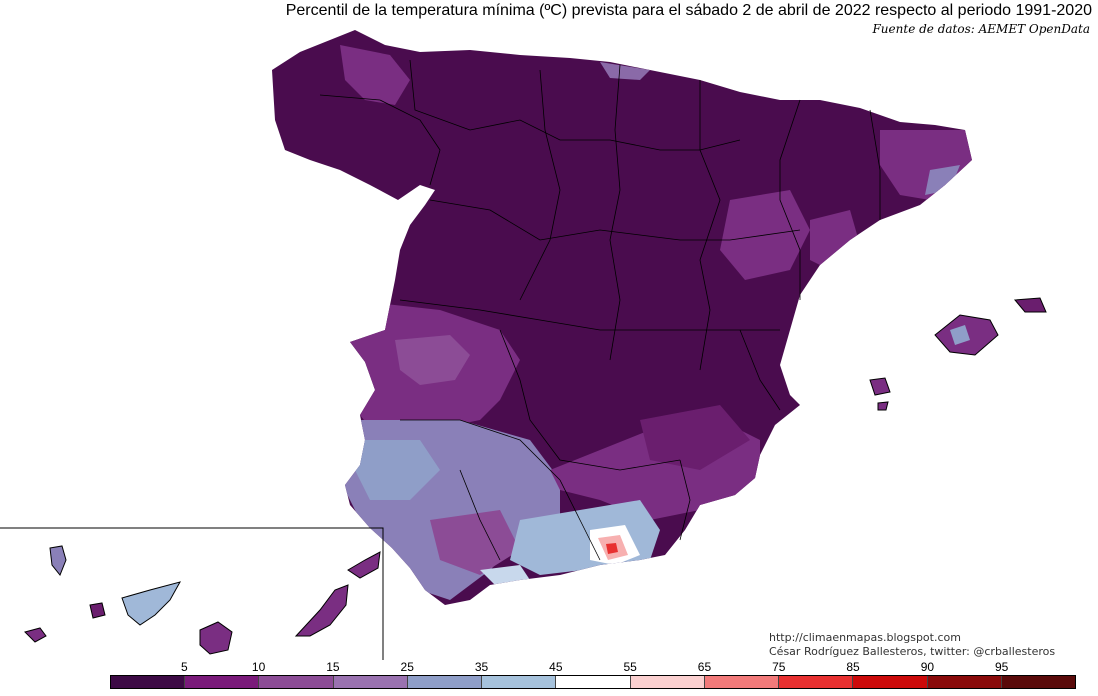 The image size is (1098, 696). What do you see at coordinates (960, 335) in the screenshot?
I see `island-mallorca-light` at bounding box center [960, 335].